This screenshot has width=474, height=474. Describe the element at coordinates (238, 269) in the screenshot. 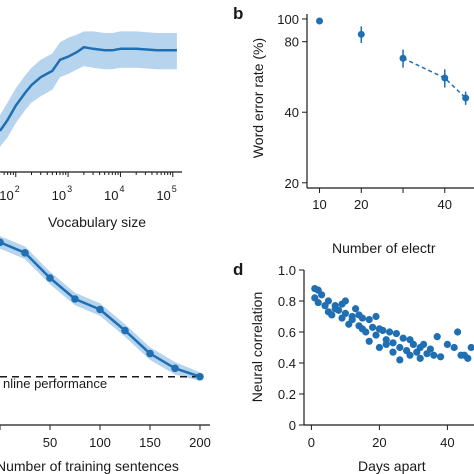

I see `panel-d-label: d` at that location.